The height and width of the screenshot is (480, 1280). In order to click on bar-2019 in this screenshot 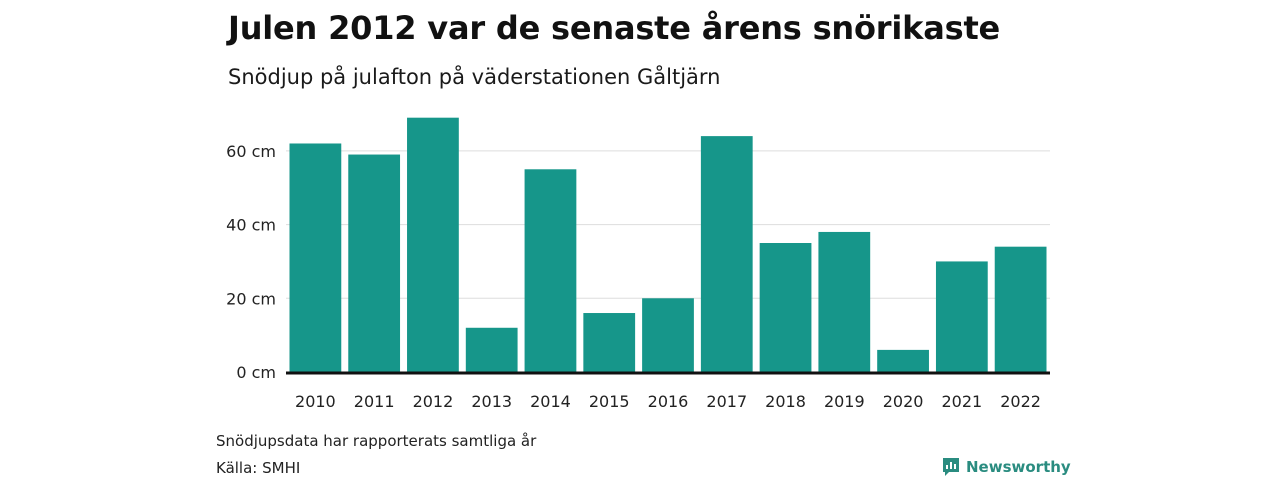, I will do `click(844, 301)`.